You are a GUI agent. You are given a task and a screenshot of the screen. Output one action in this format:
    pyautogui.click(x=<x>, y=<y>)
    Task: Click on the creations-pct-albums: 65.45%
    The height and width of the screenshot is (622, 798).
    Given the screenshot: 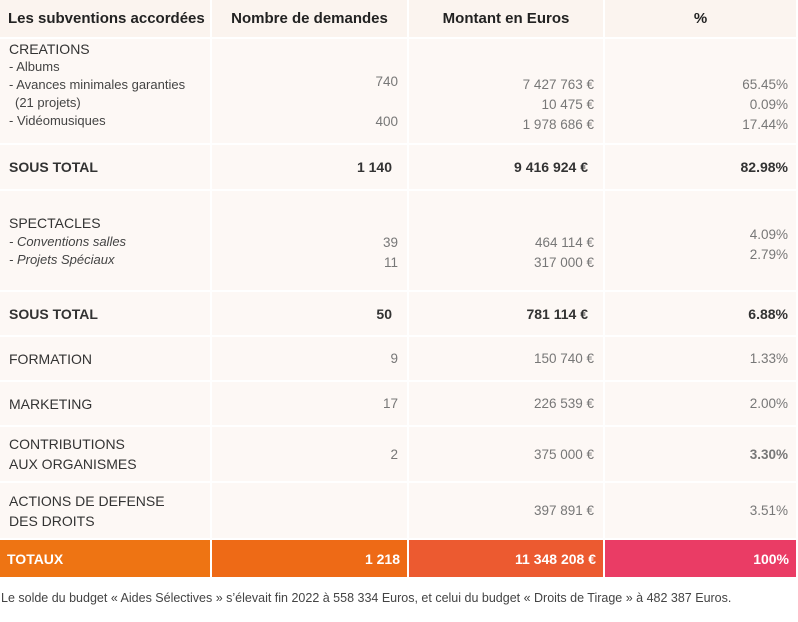 What is the action you would take?
    pyautogui.click(x=765, y=84)
    